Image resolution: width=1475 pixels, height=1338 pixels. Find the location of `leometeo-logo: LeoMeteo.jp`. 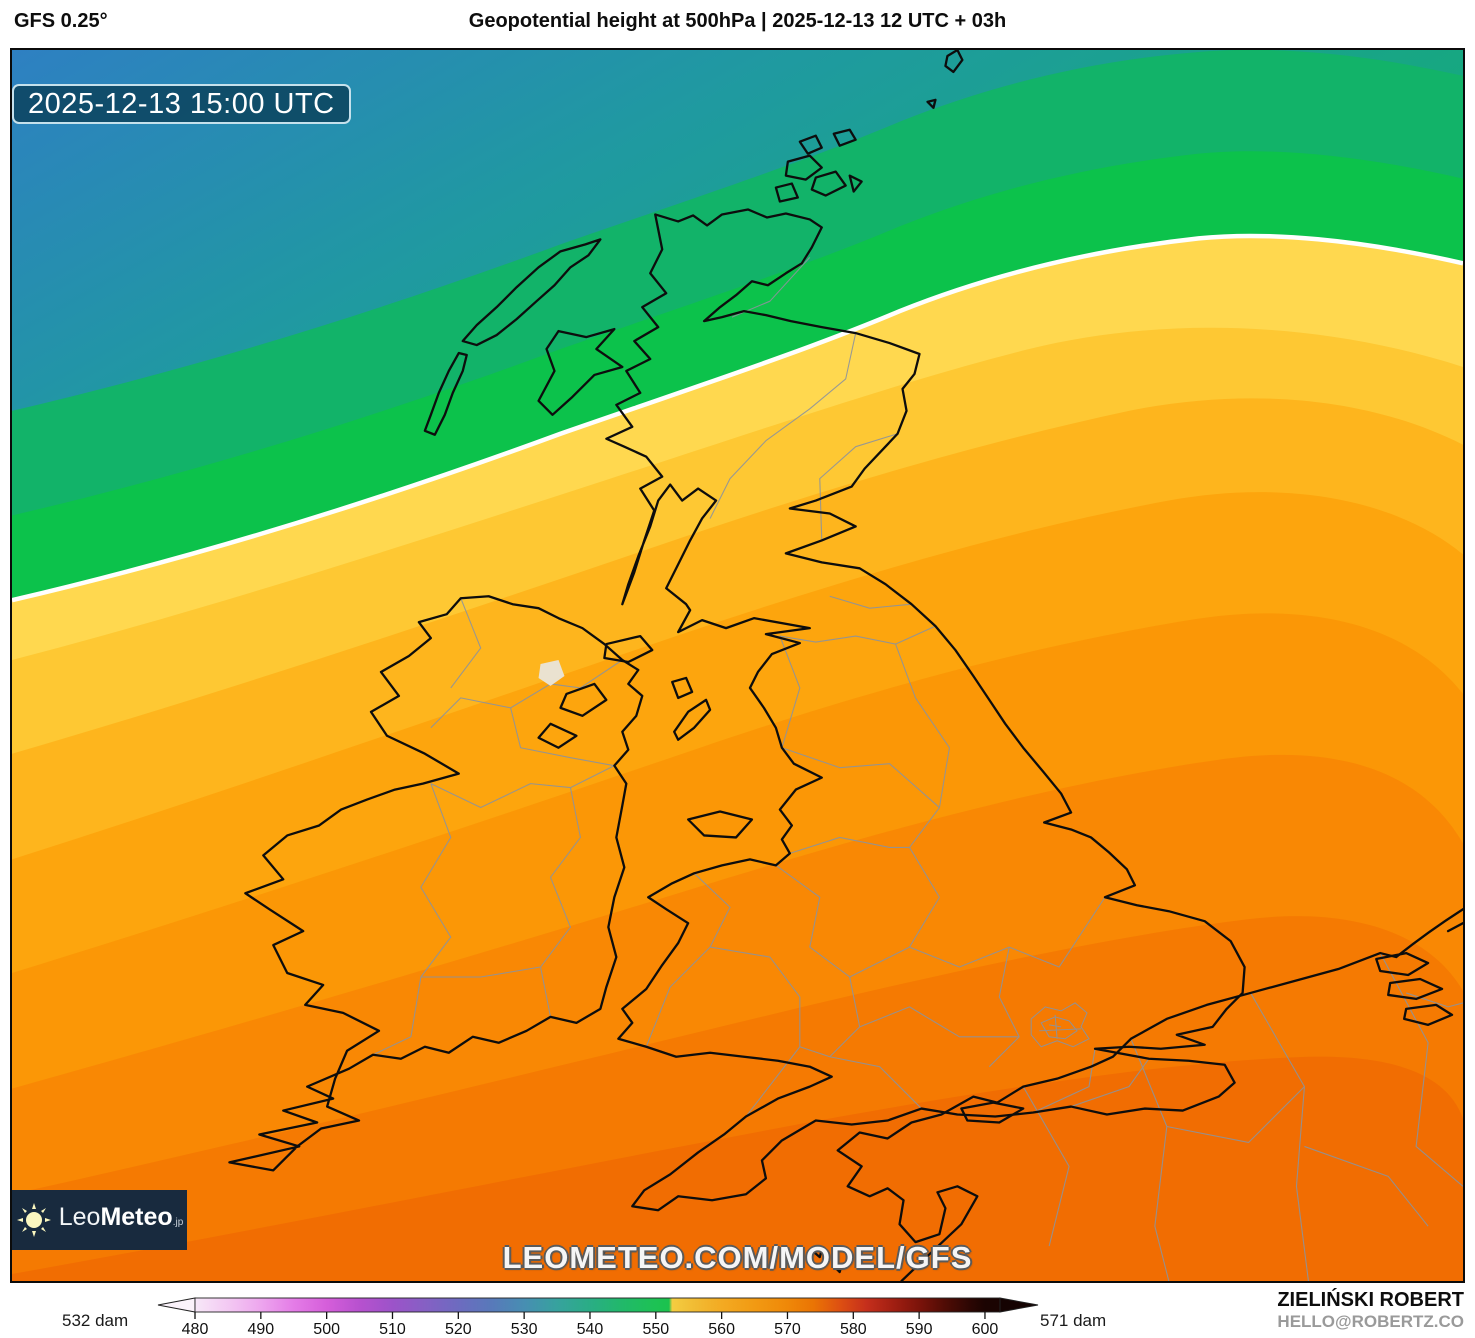

leometeo-logo: LeoMeteo.jp is located at coordinates (99, 1220).